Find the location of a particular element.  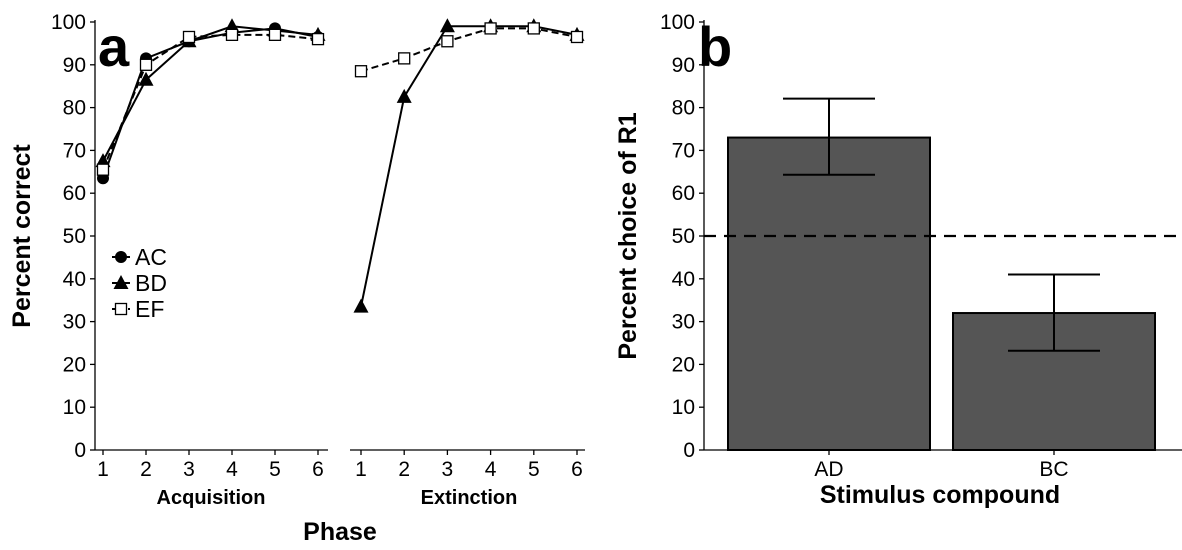

panel-a-x-axis-title: Phase is located at coordinates (340, 532).